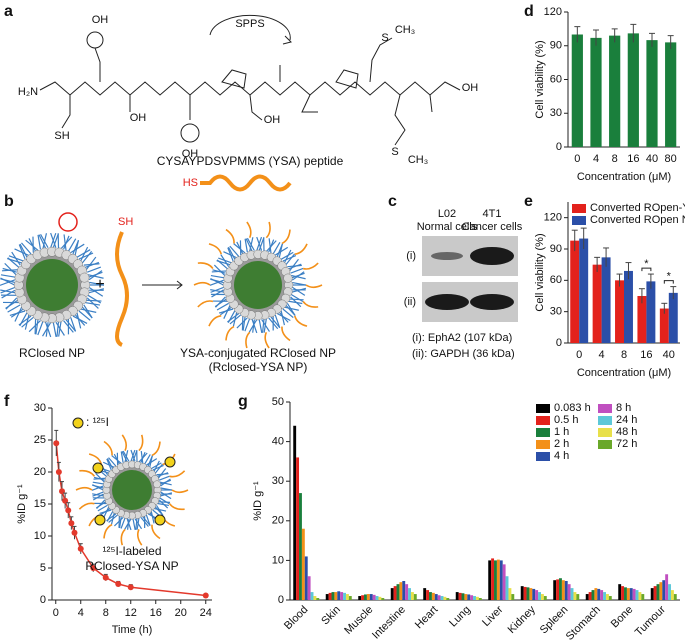 This screenshot has height=641, width=685. I want to click on nanoparticles, so click(161, 280).